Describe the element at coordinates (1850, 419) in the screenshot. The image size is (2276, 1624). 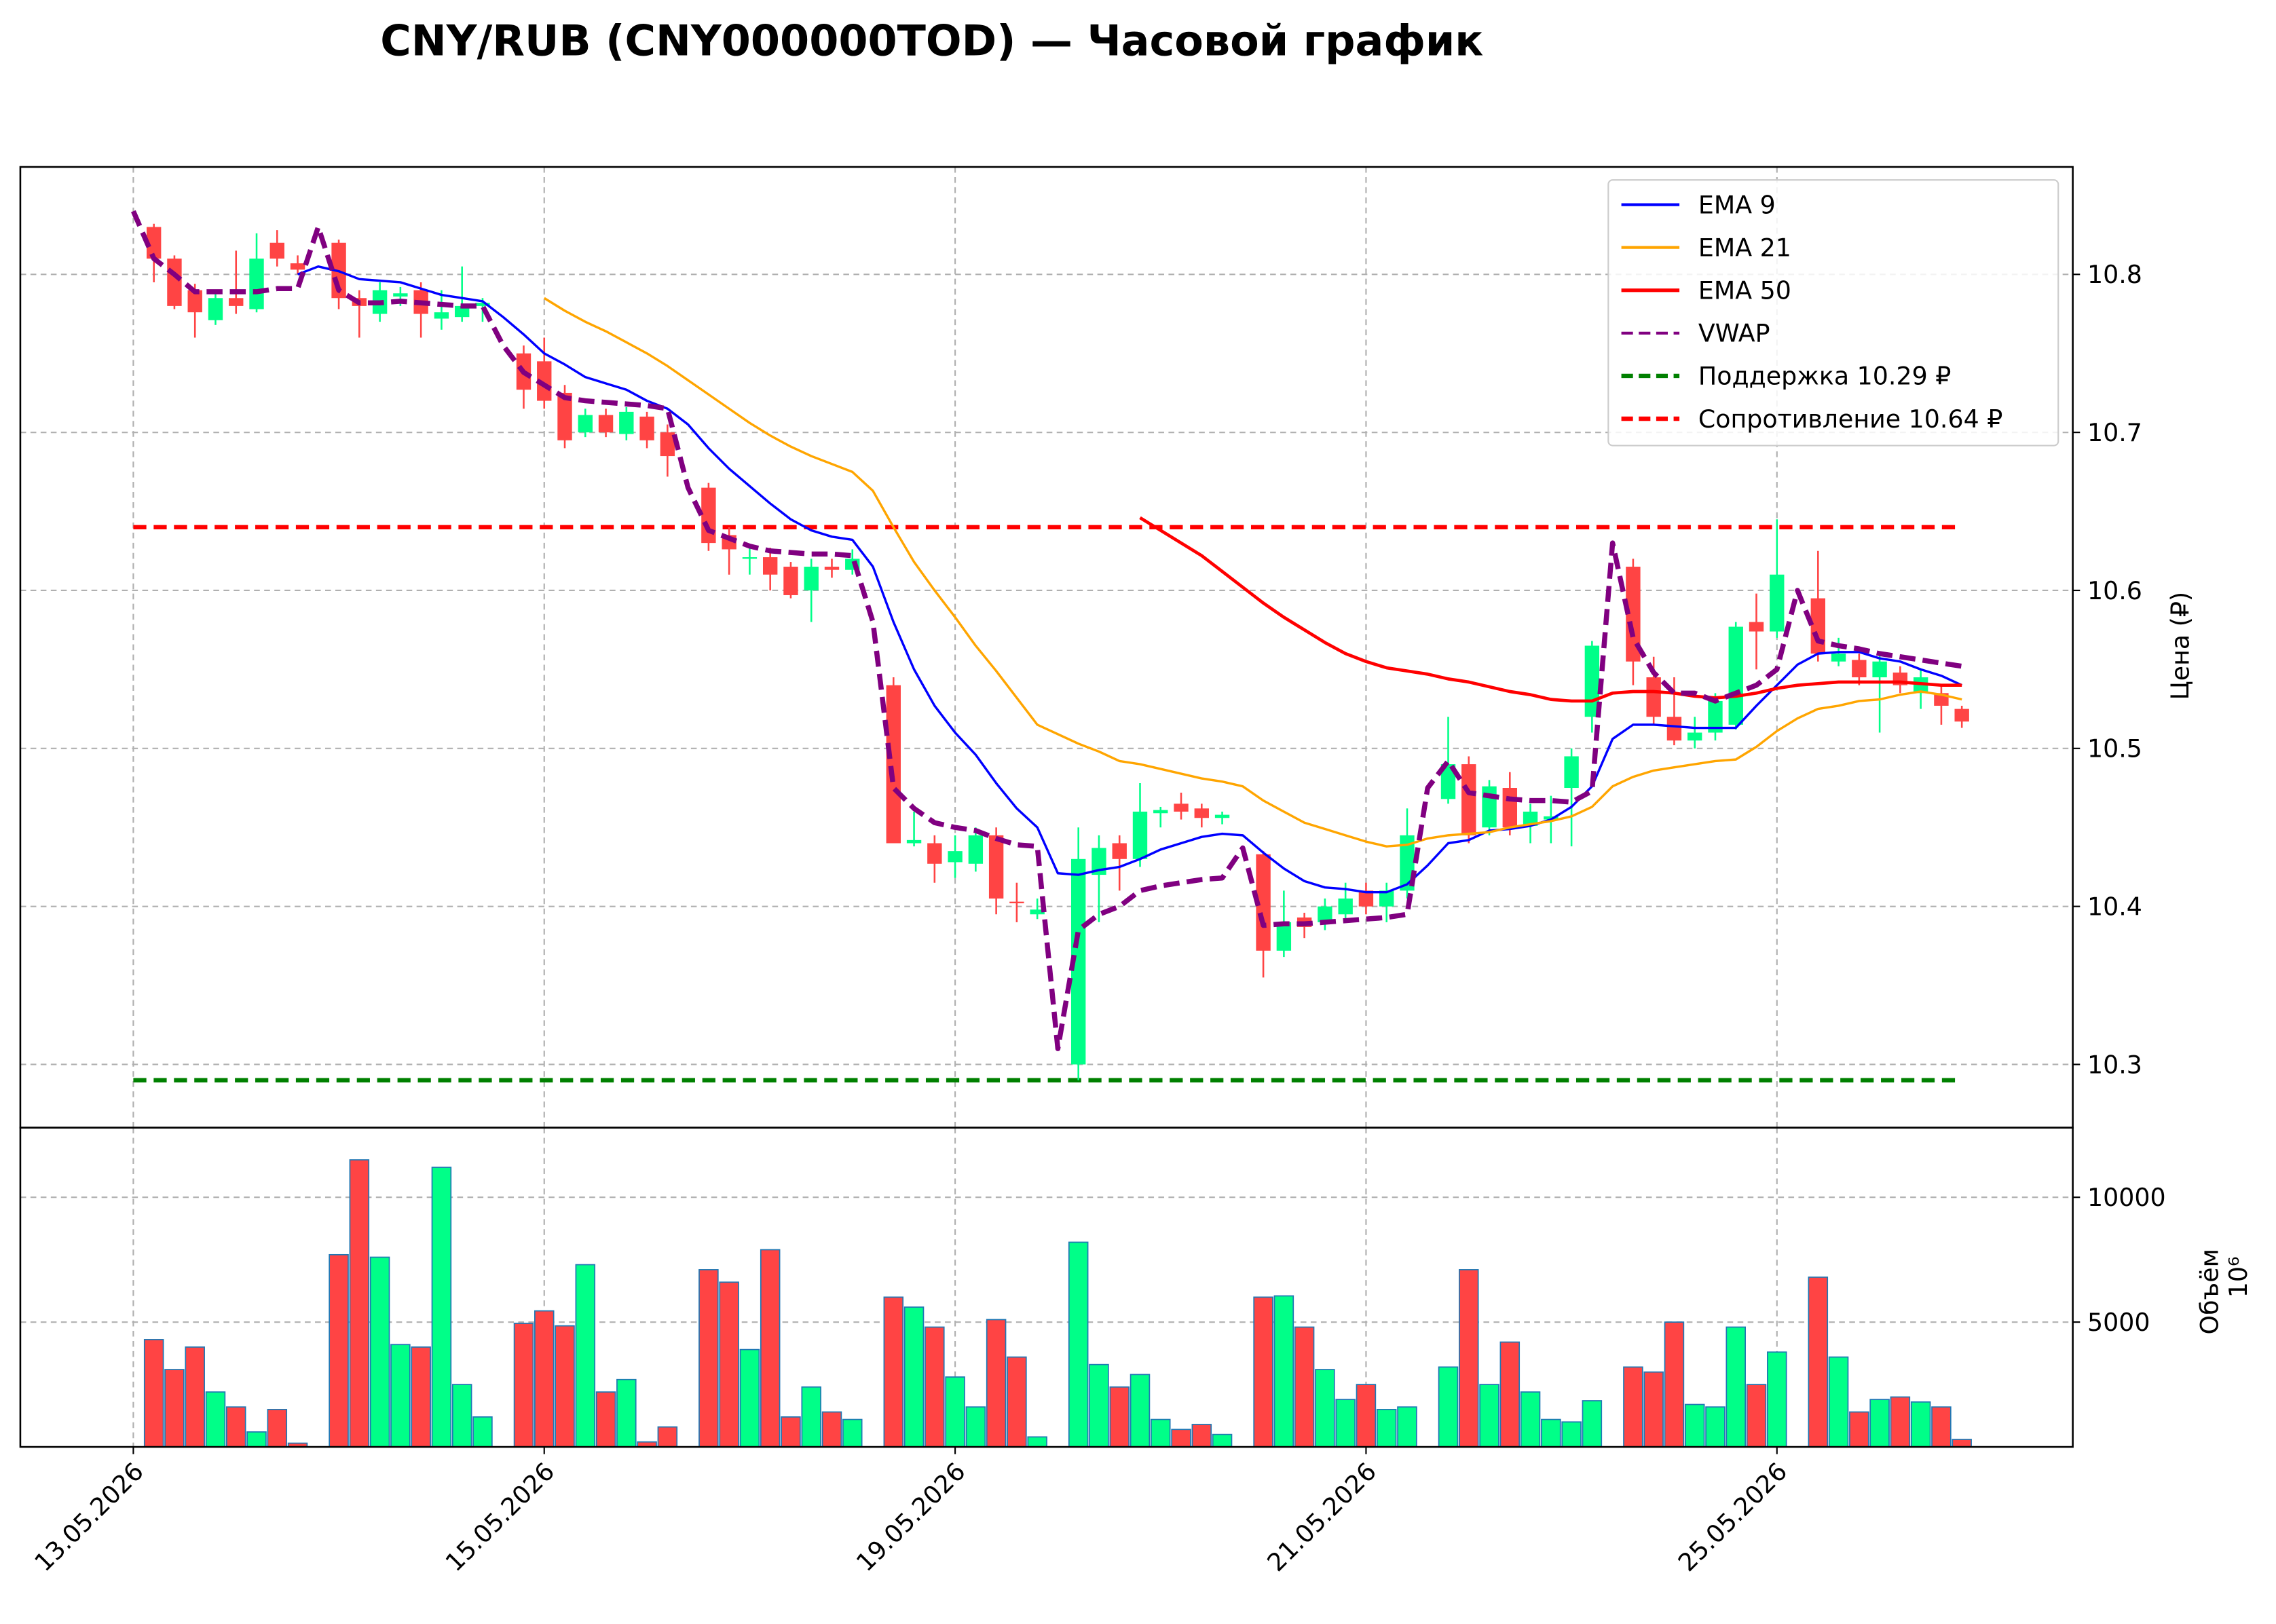
I see `legend-label: Сопротивление 10.64 ₽` at that location.